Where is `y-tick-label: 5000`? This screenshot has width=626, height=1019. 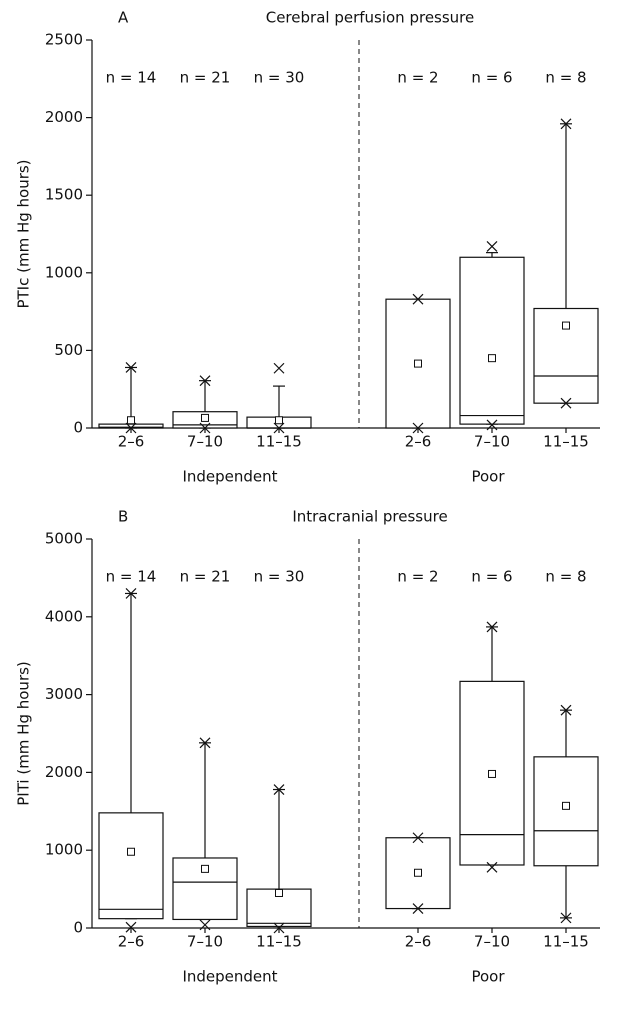
y-tick-label: 5000 is located at coordinates (64, 539).